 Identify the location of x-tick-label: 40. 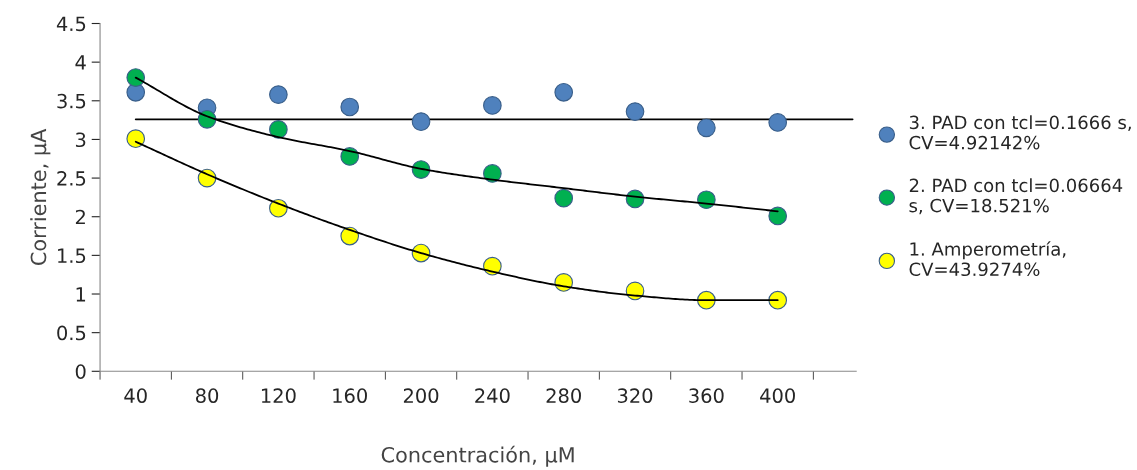
(135, 396).